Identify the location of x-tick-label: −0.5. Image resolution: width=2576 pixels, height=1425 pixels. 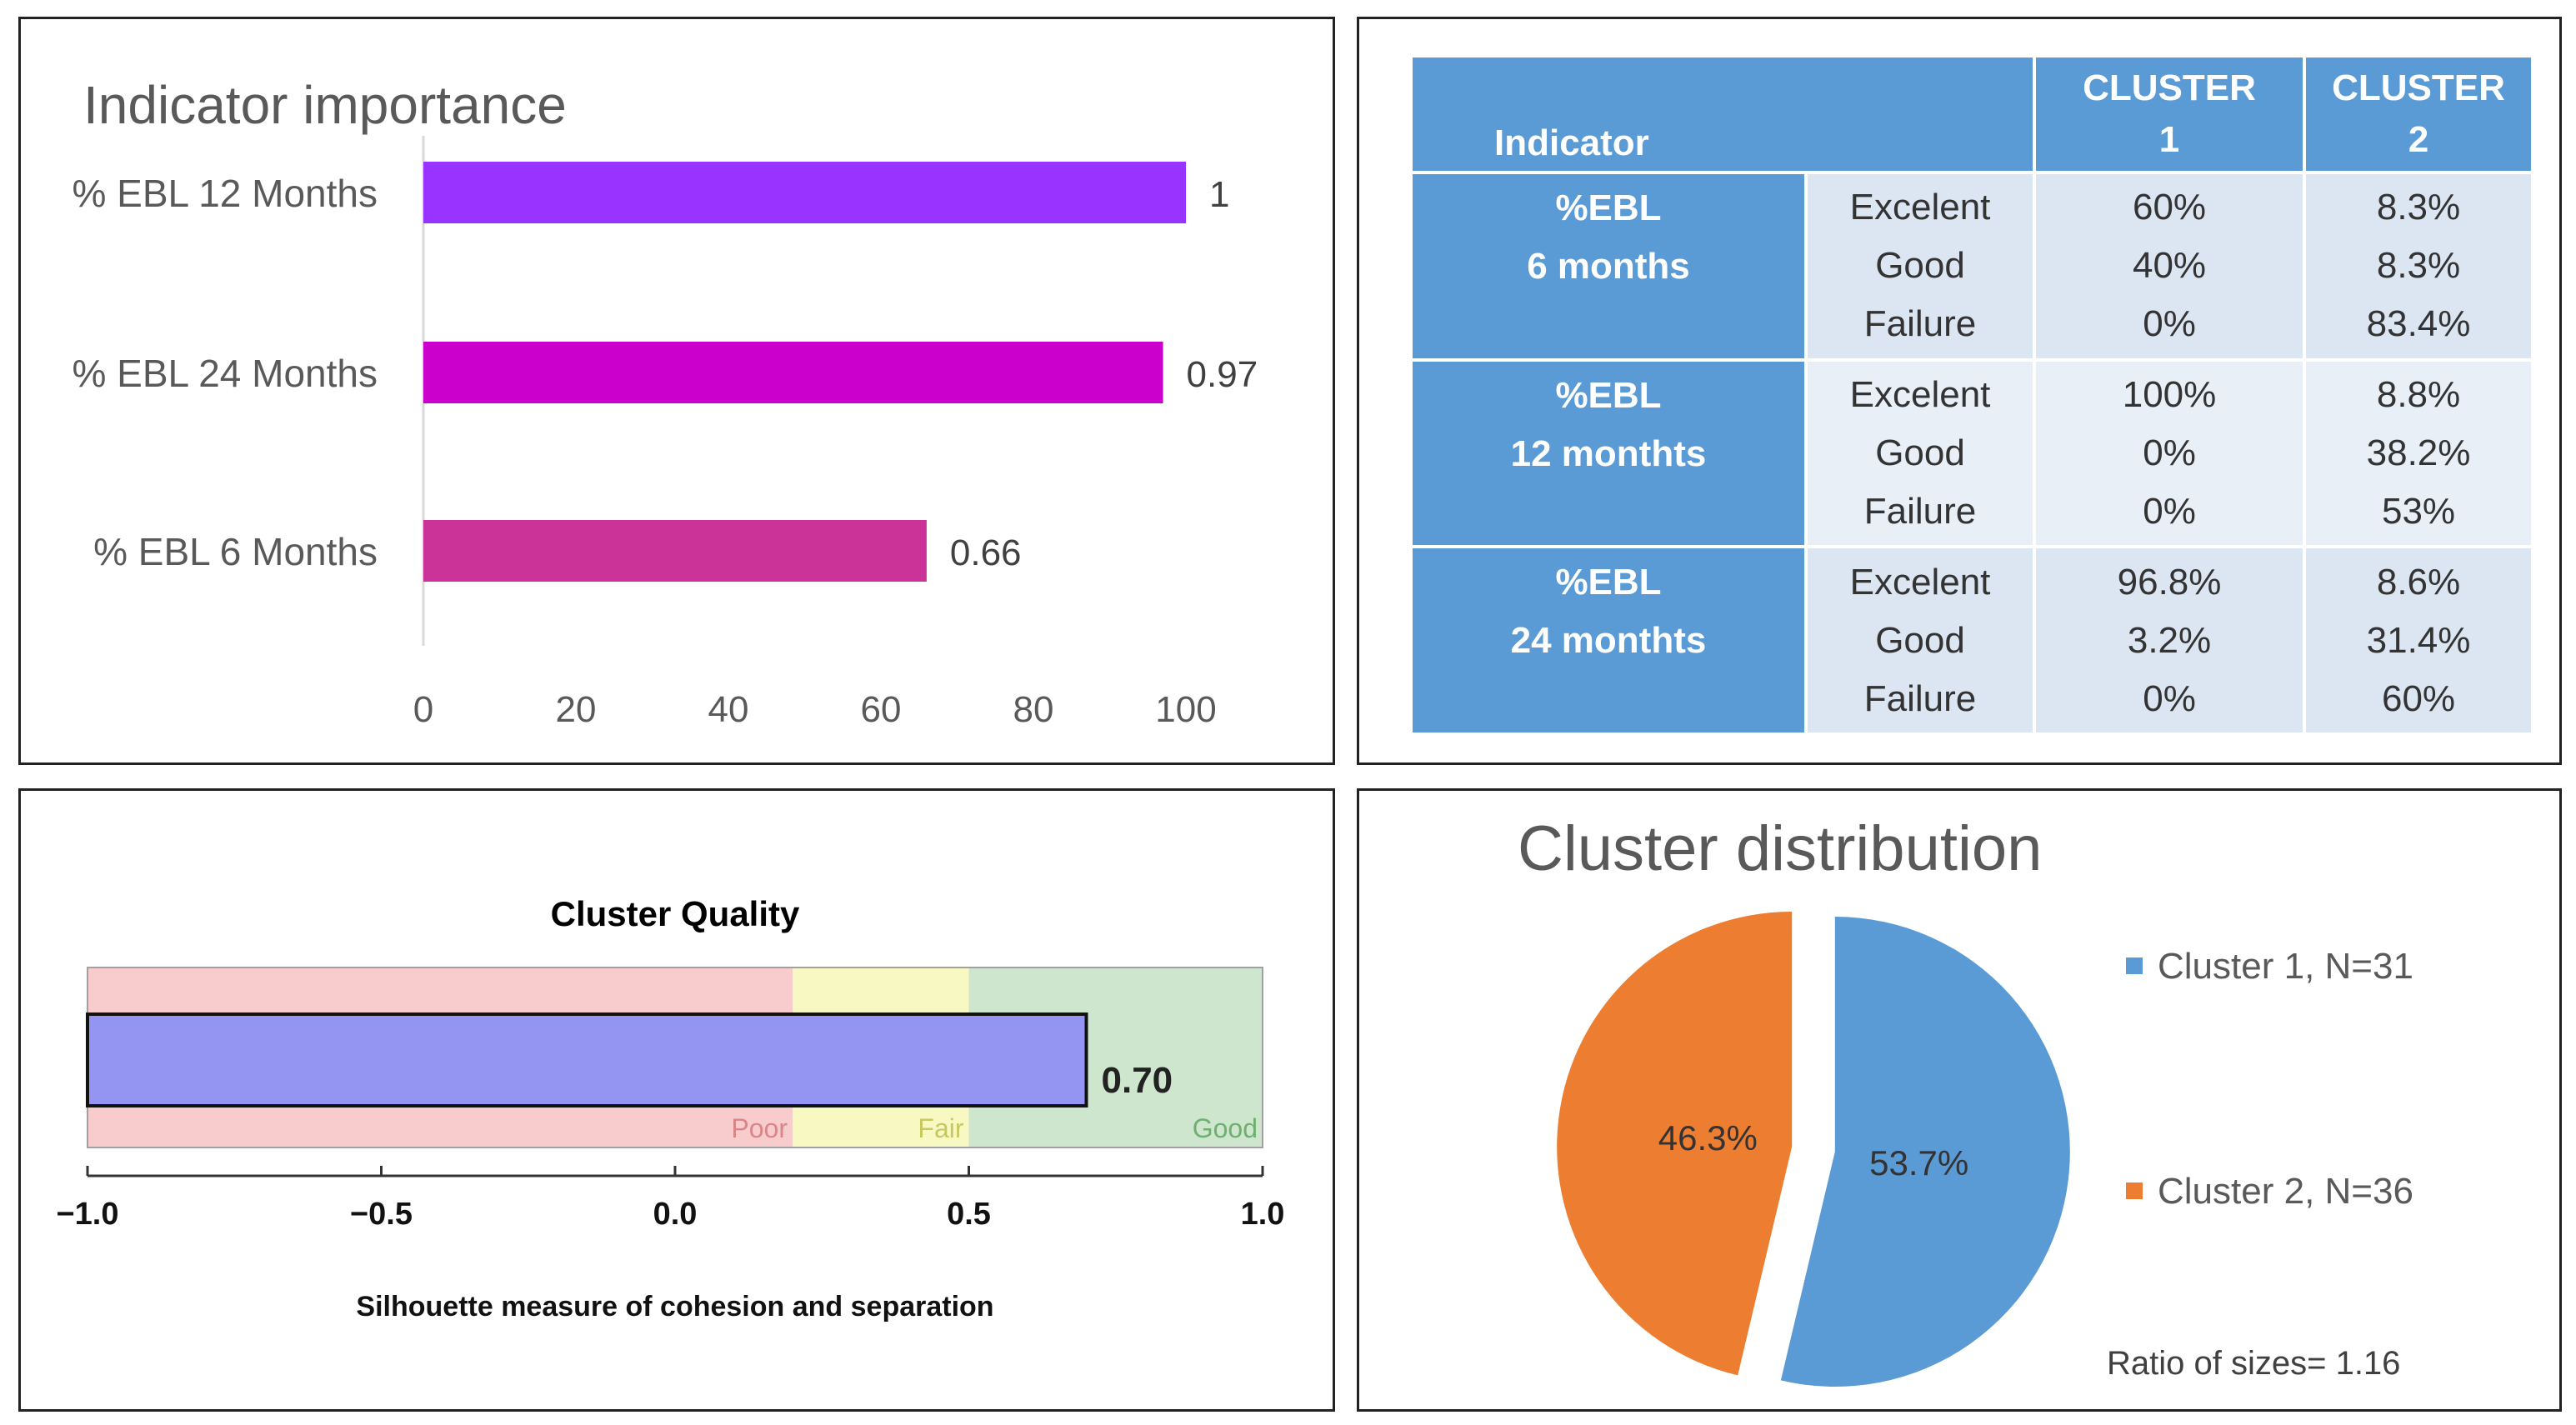
(382, 1214).